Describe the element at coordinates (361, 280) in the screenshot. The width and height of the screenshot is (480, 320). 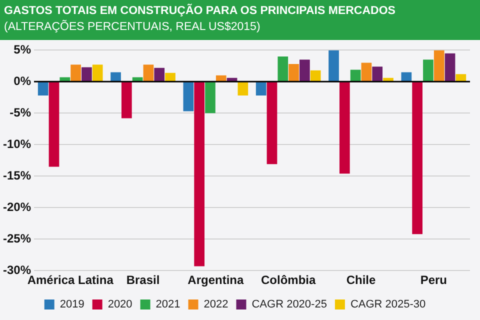
I see `x-tick-label: Chile` at that location.